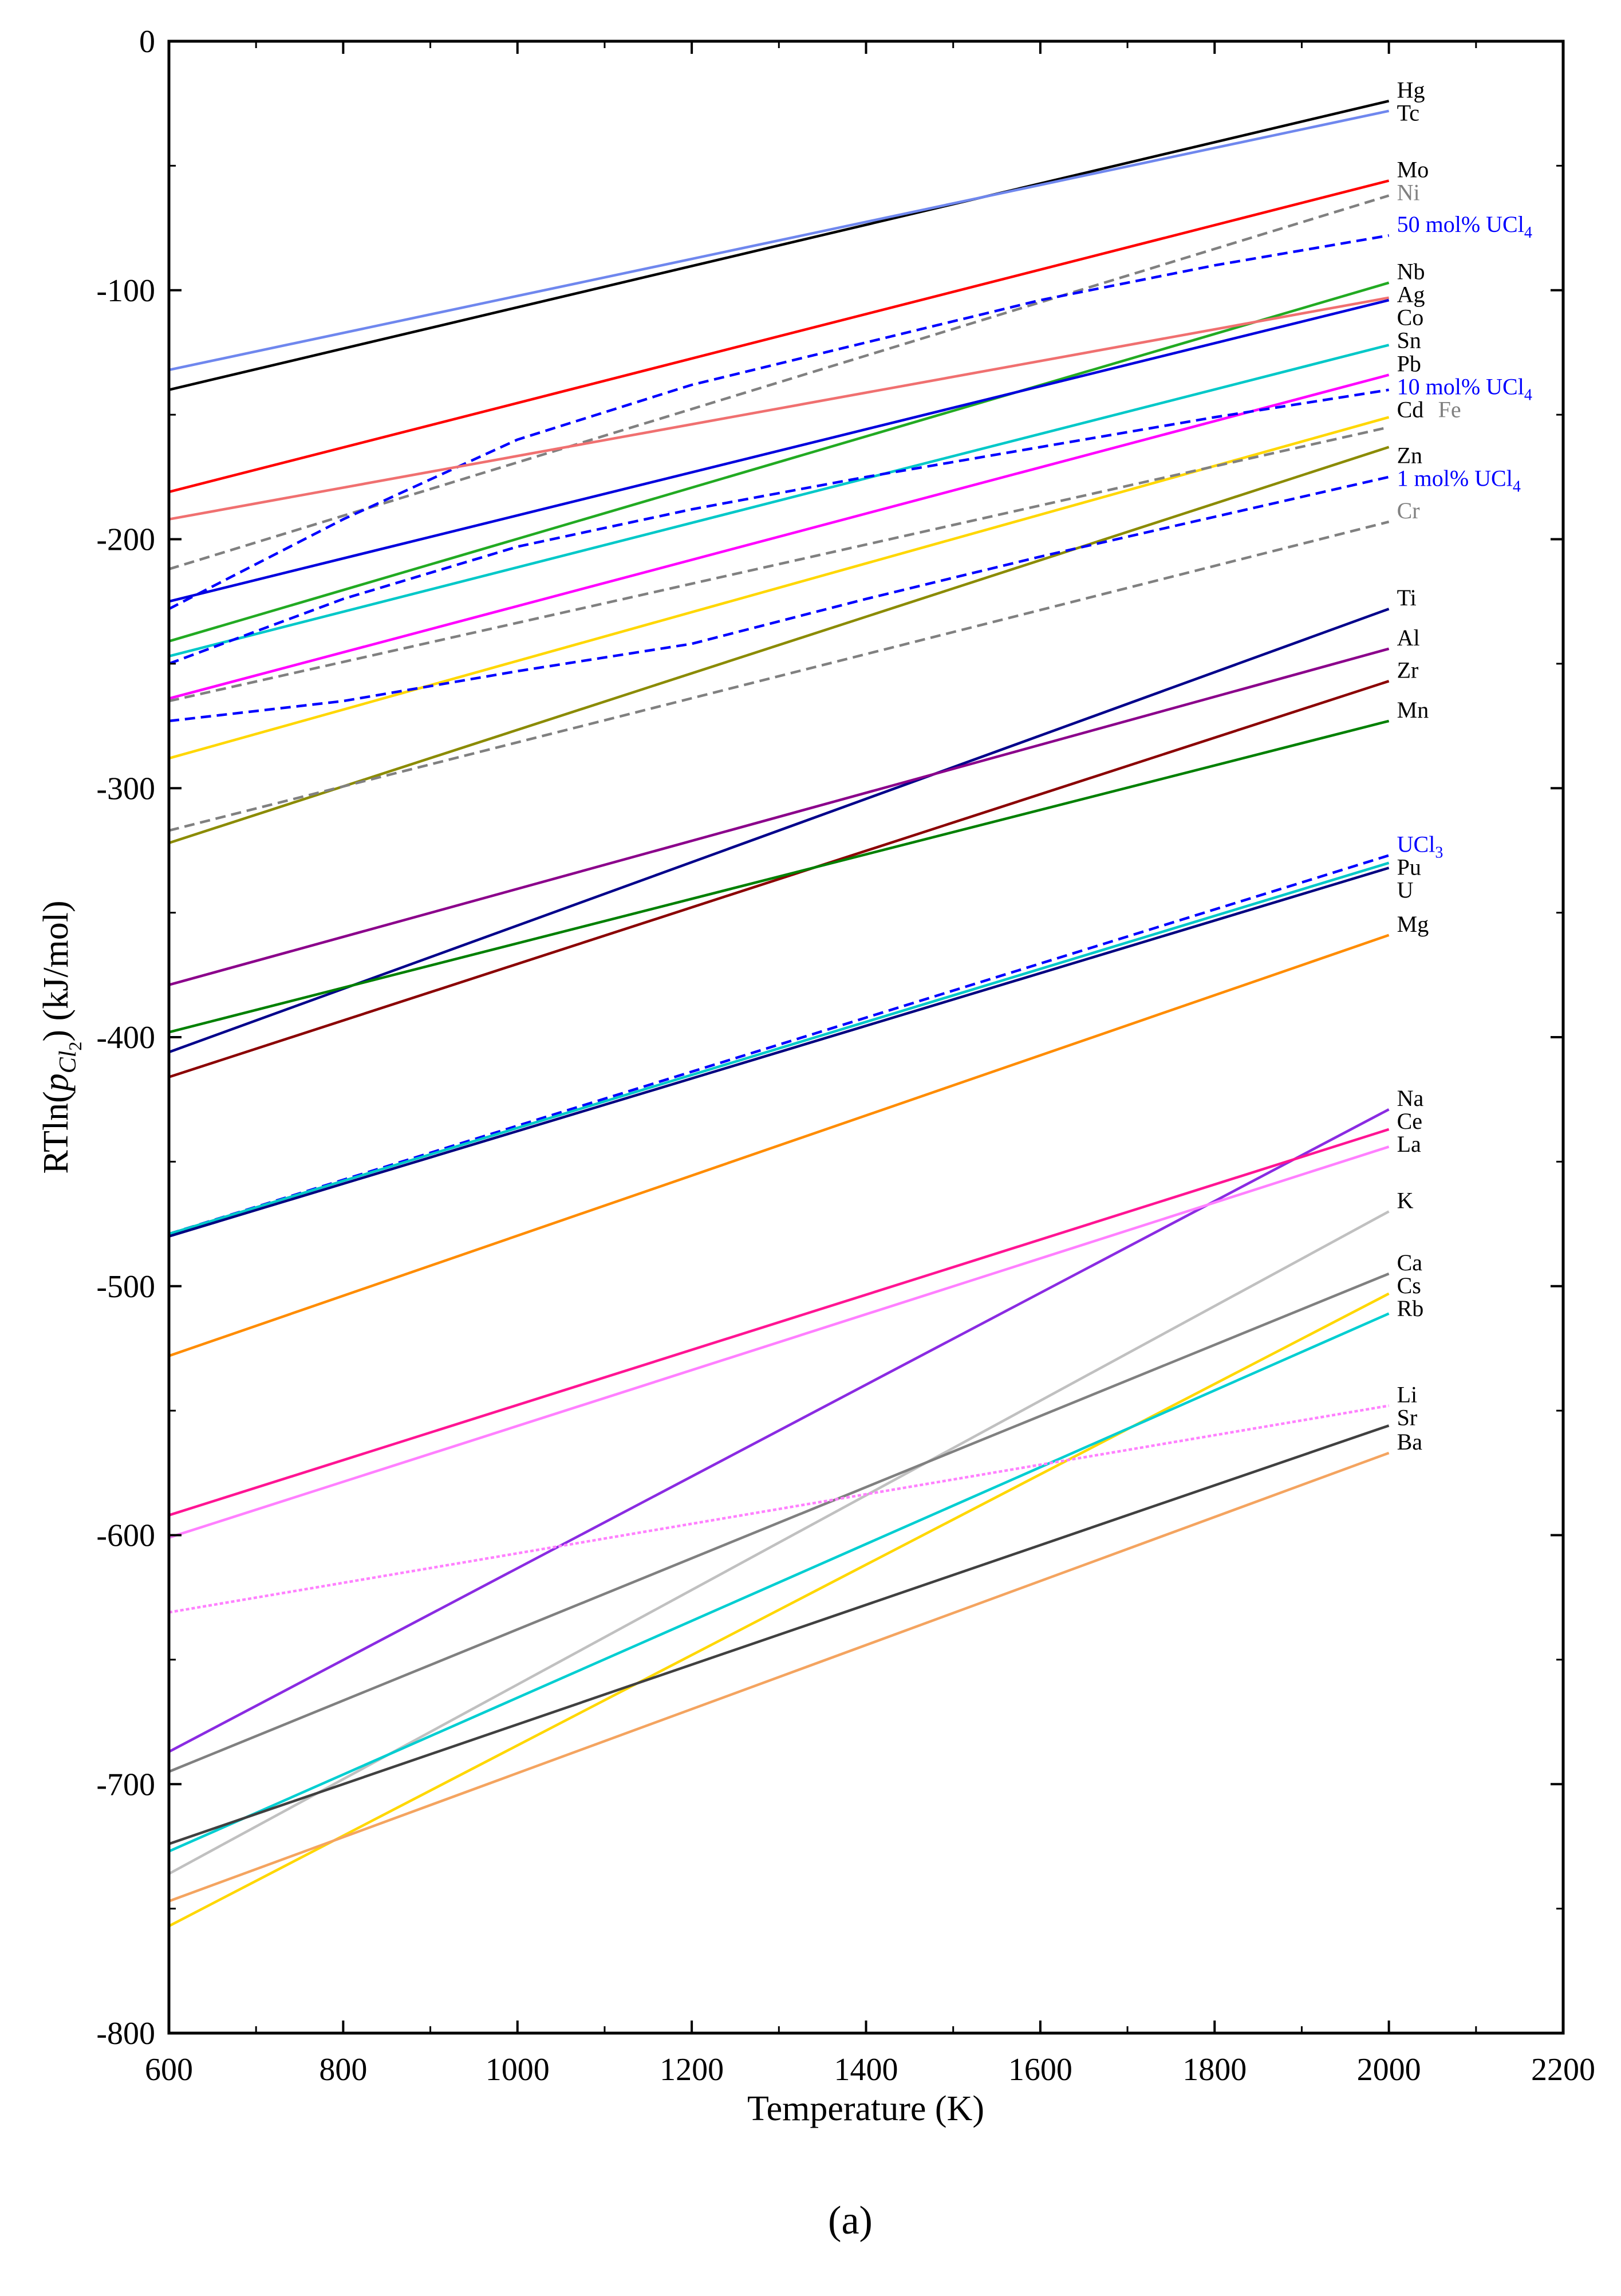  What do you see at coordinates (1408, 670) in the screenshot?
I see `series-label-zr: Zr` at bounding box center [1408, 670].